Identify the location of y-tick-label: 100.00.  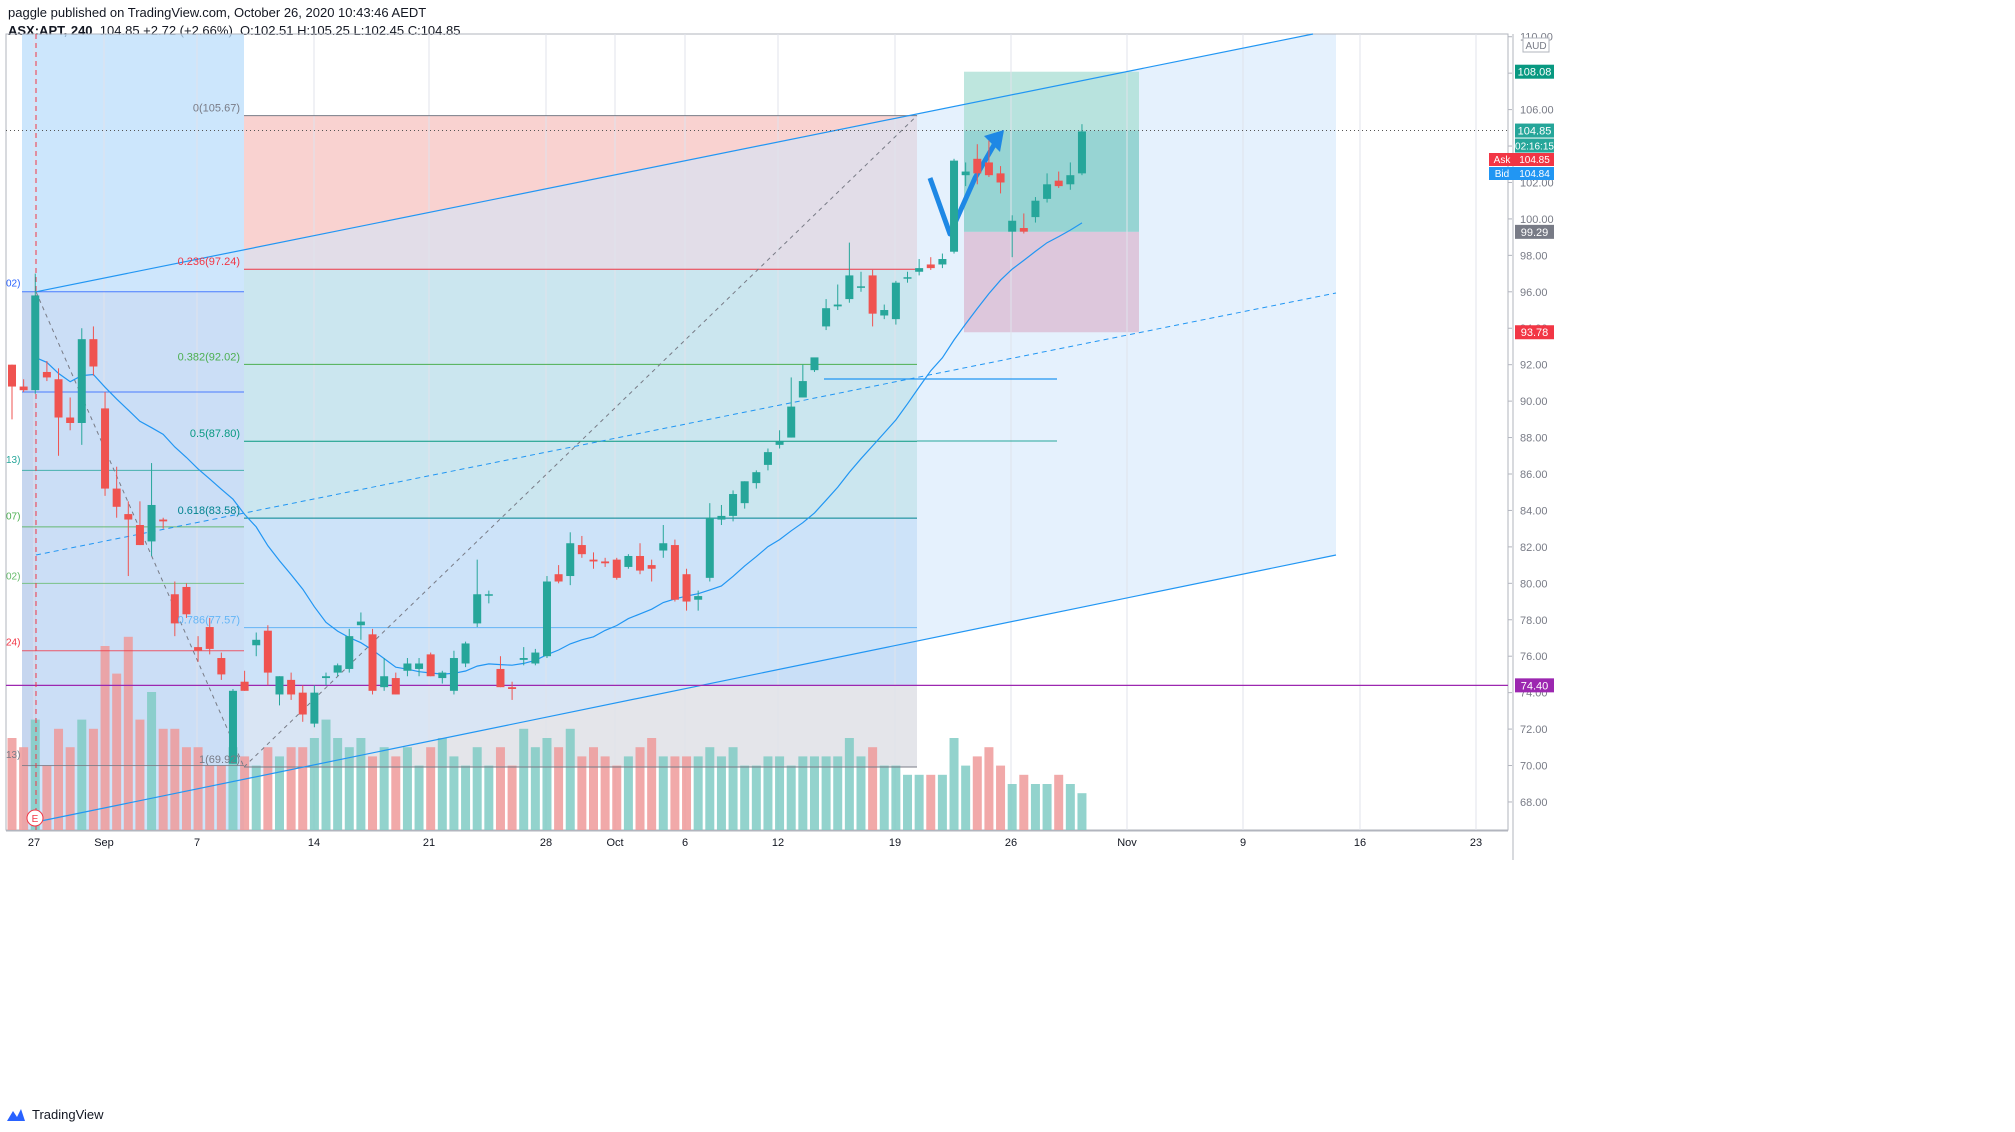
(1537, 220).